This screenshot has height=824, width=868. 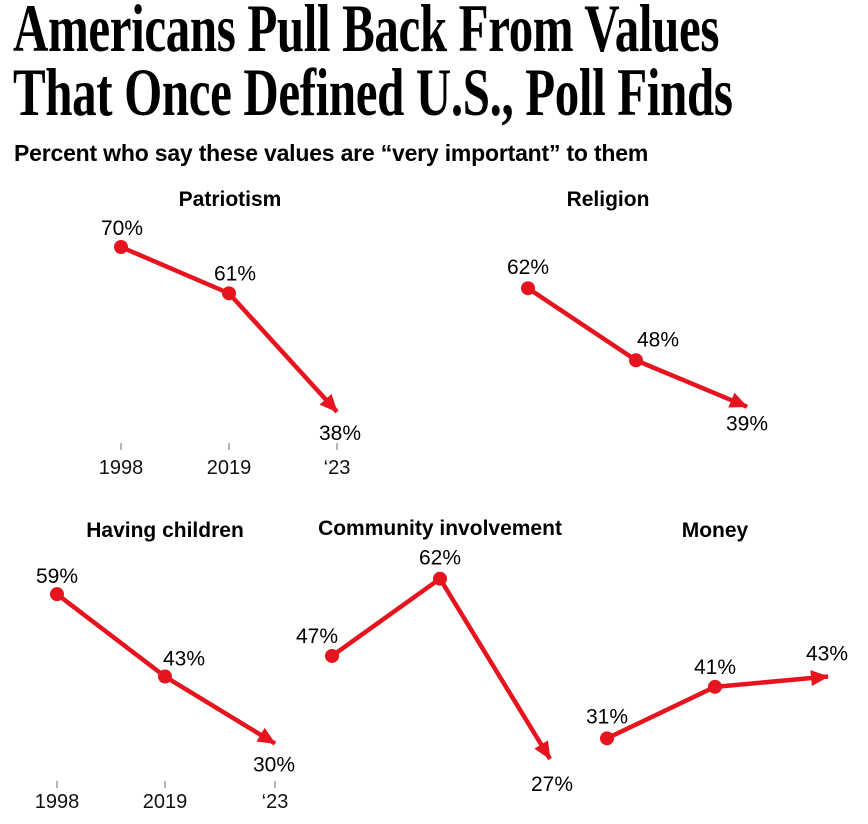 What do you see at coordinates (717, 632) in the screenshot?
I see `chart-panel-money: Money 31% 41% 43%` at bounding box center [717, 632].